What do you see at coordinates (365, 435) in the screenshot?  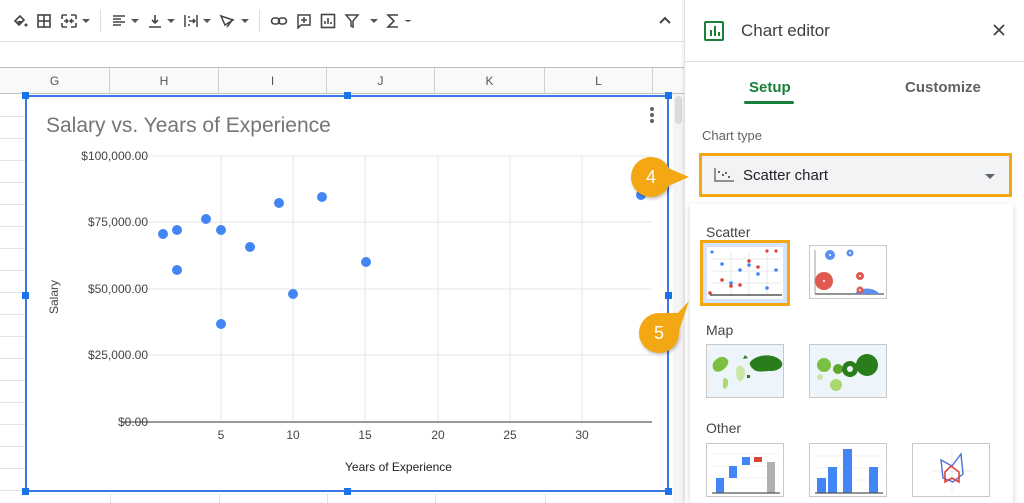 I see `x-tick-label: 15` at bounding box center [365, 435].